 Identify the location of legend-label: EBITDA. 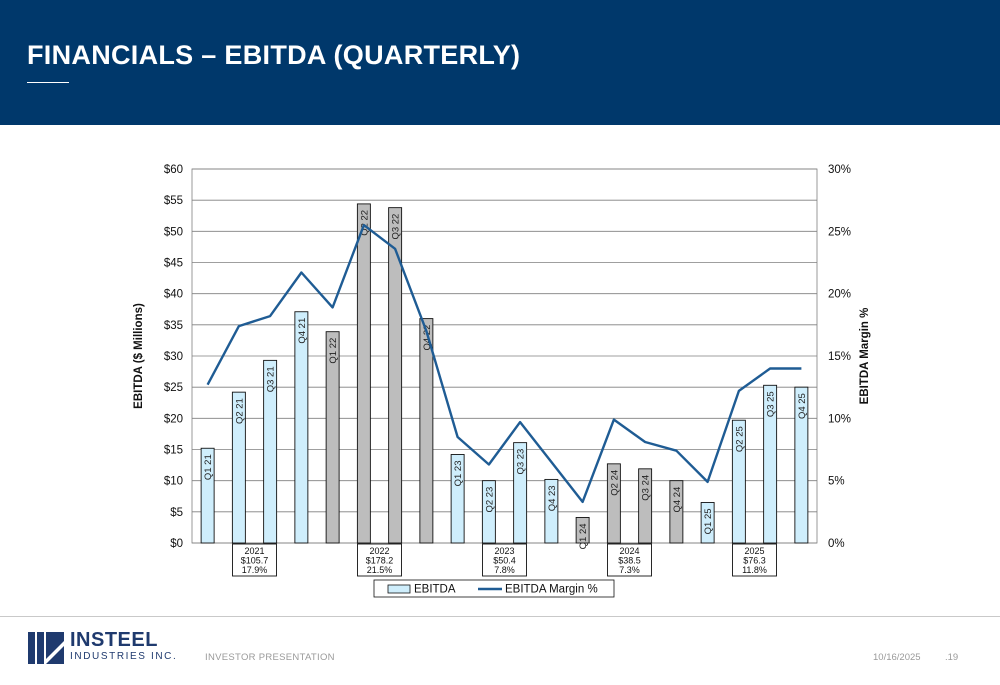
(435, 590).